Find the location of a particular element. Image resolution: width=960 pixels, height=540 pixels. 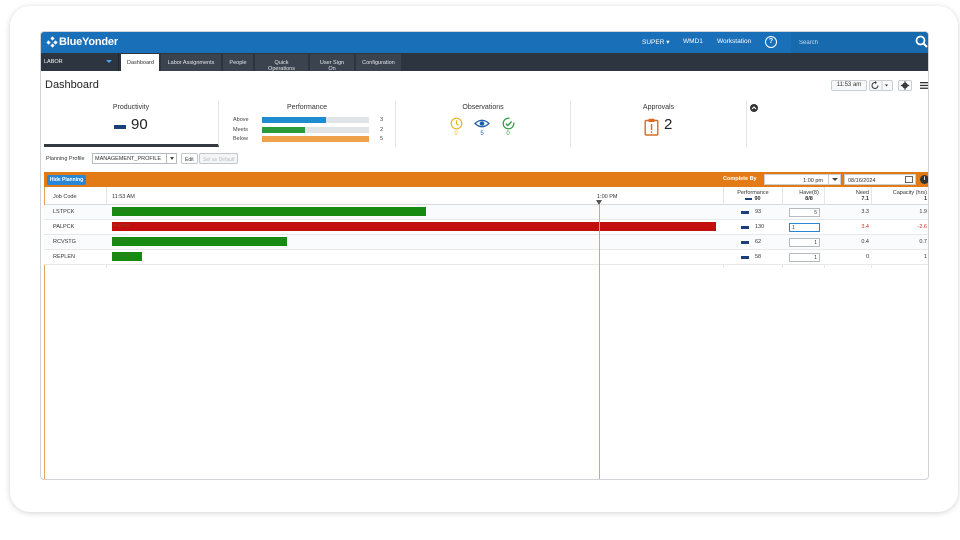

productivity-panel: Productivity 90 is located at coordinates (131, 124).